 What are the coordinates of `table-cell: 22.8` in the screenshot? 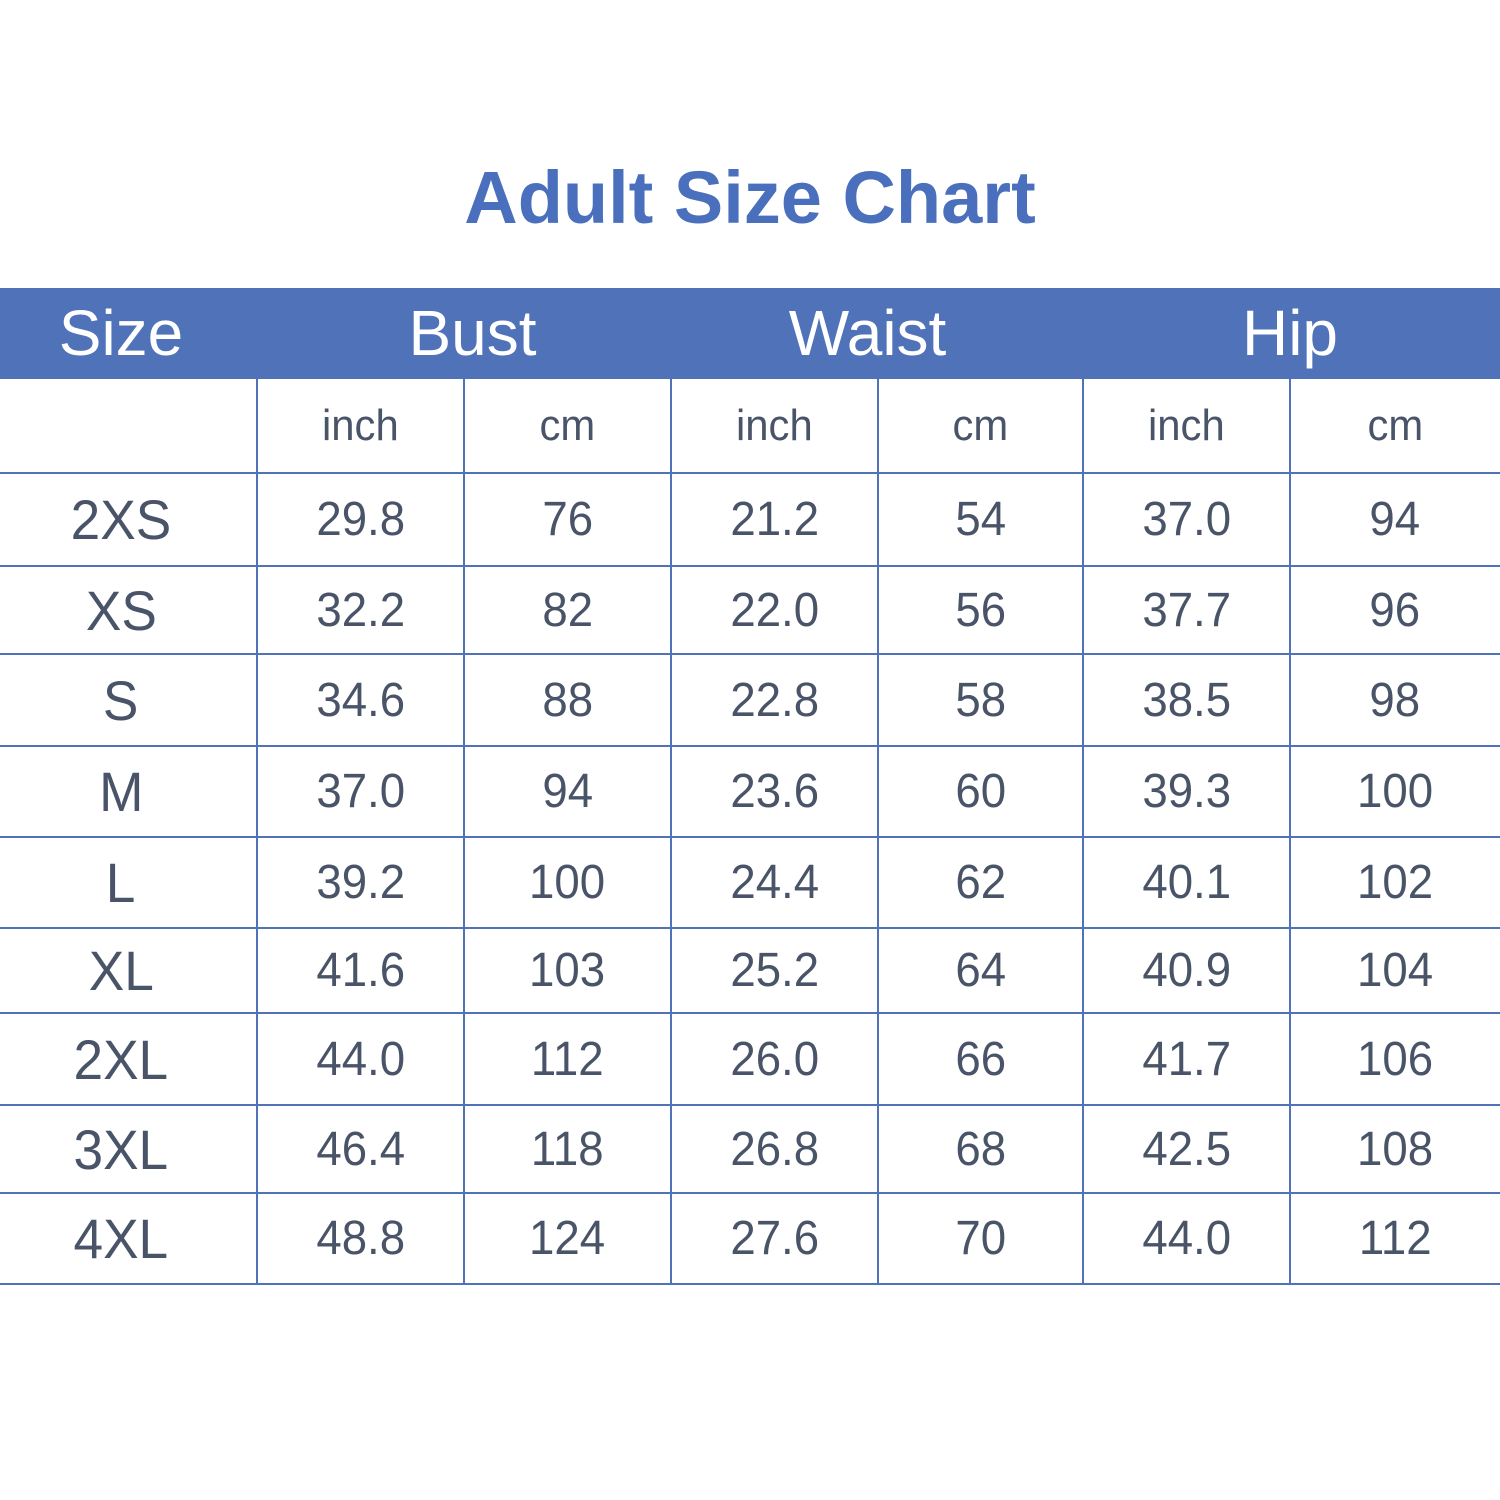 It's located at (774, 700).